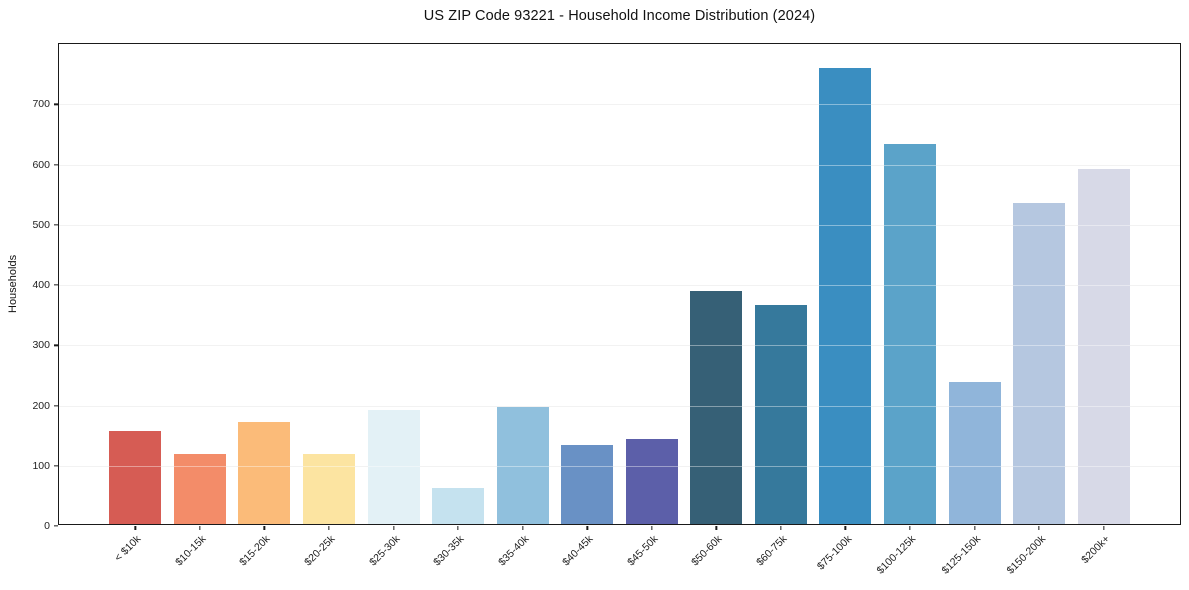  I want to click on bar-slot: $15-20k, so click(264, 306).